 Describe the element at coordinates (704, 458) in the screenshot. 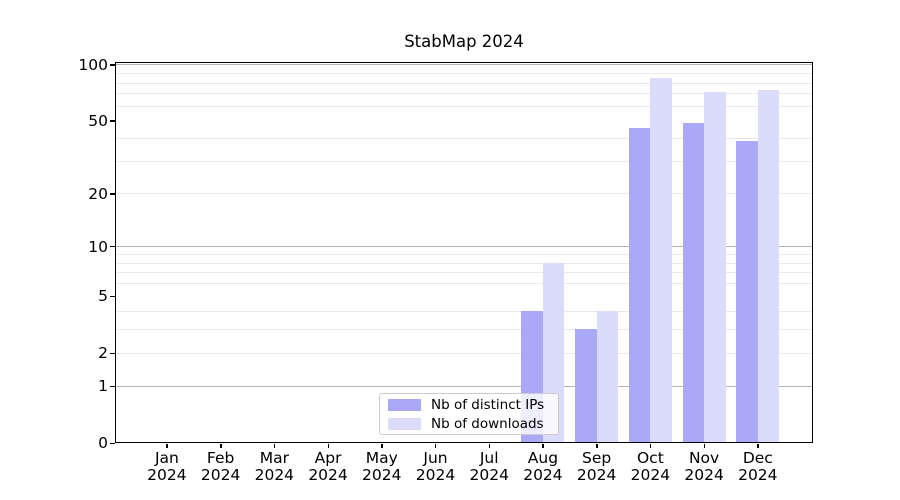

I see `x-tick-month: Nov` at that location.